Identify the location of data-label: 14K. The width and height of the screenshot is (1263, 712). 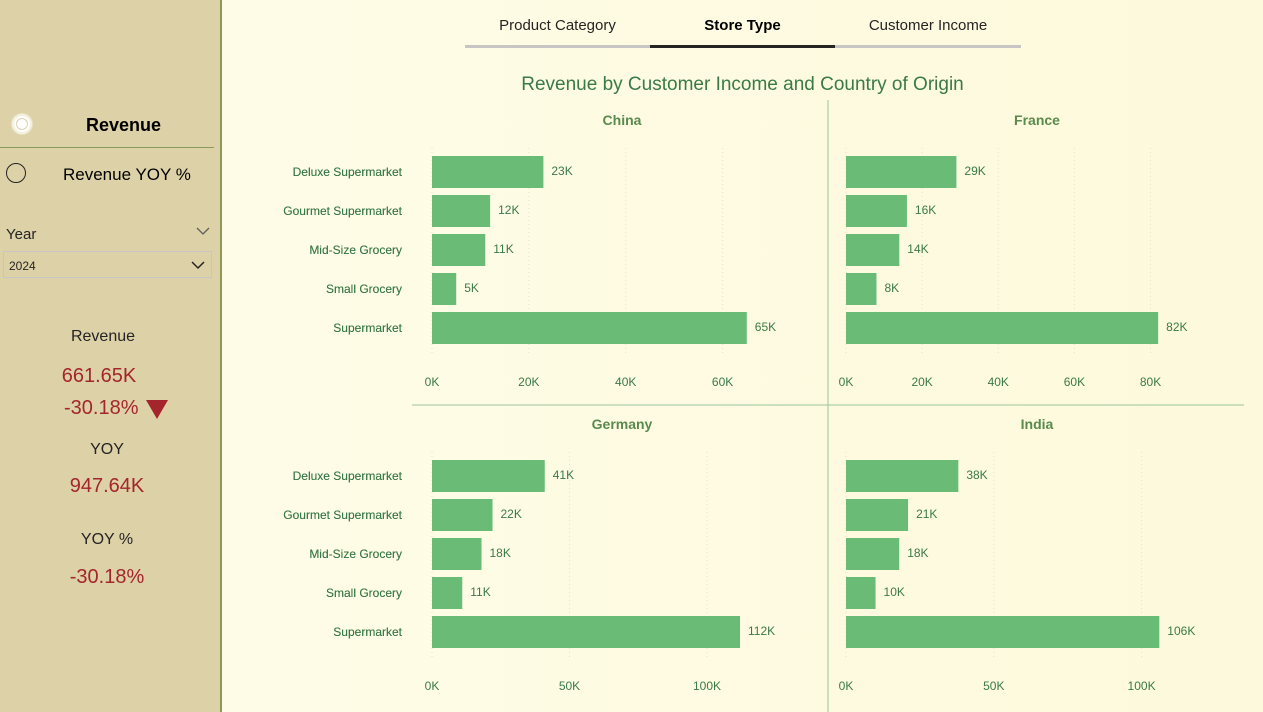
(917, 249).